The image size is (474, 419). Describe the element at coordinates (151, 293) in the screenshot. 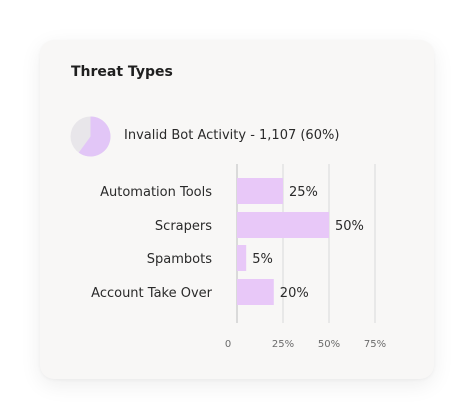

I see `category-label: Account Take Over` at that location.